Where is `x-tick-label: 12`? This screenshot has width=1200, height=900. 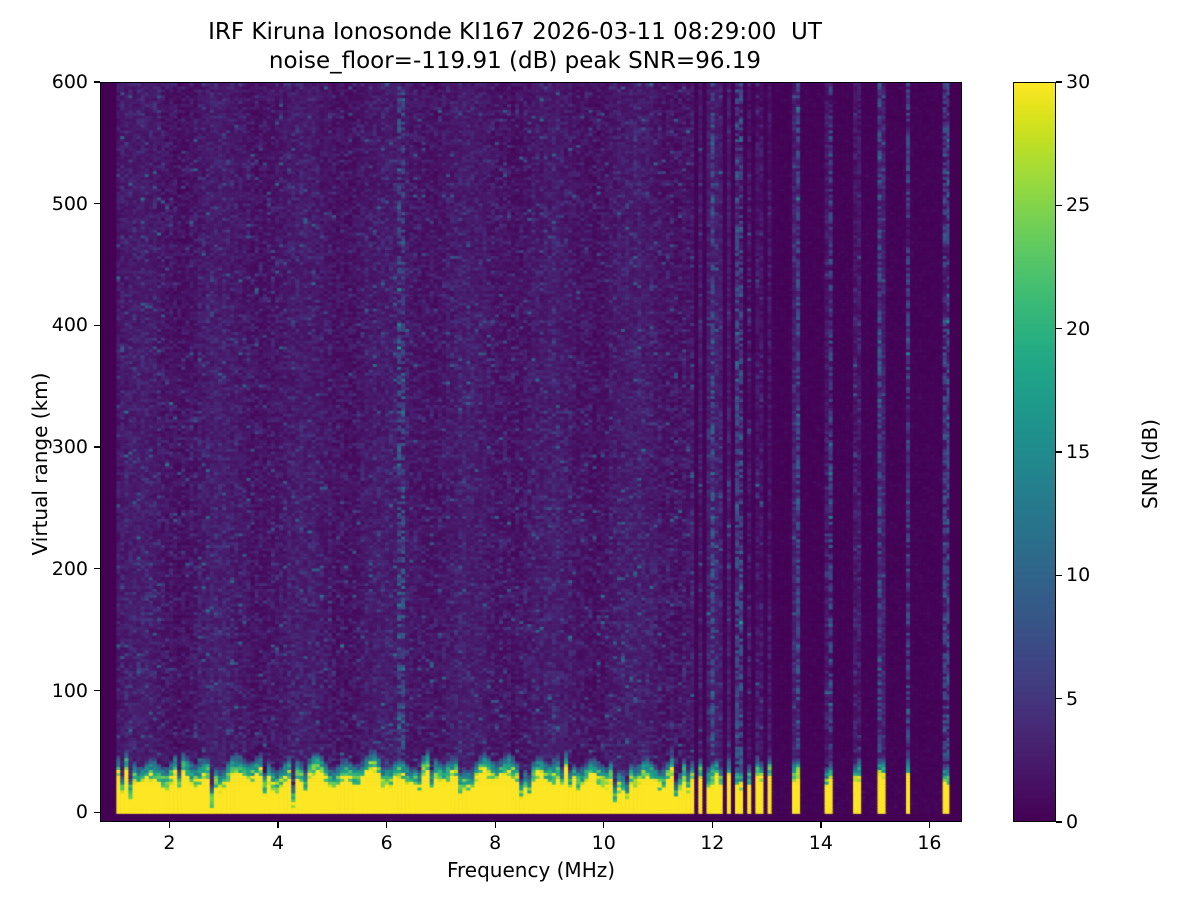
x-tick-label: 12 is located at coordinates (712, 843).